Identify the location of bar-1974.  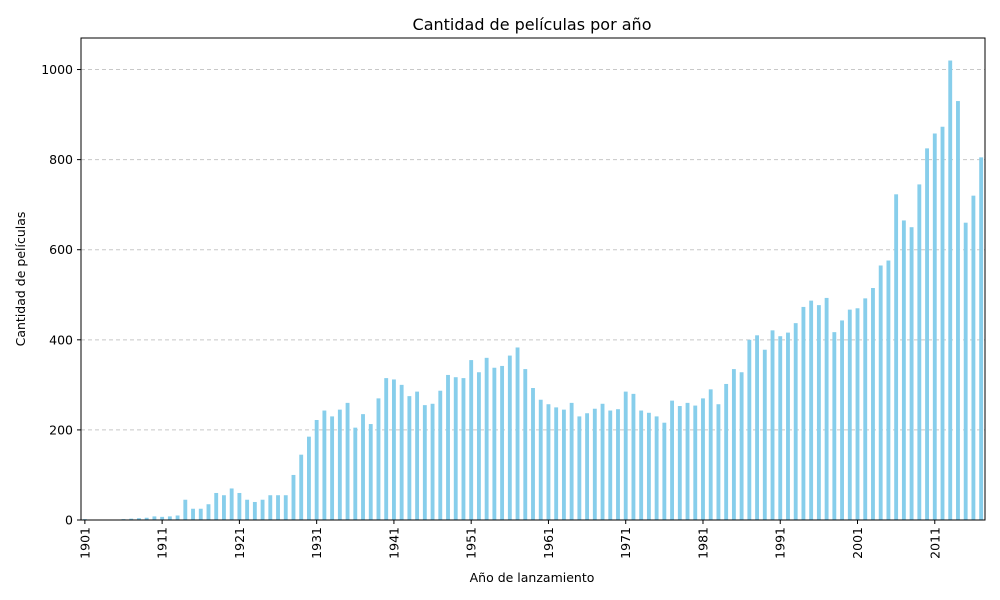
(648, 466).